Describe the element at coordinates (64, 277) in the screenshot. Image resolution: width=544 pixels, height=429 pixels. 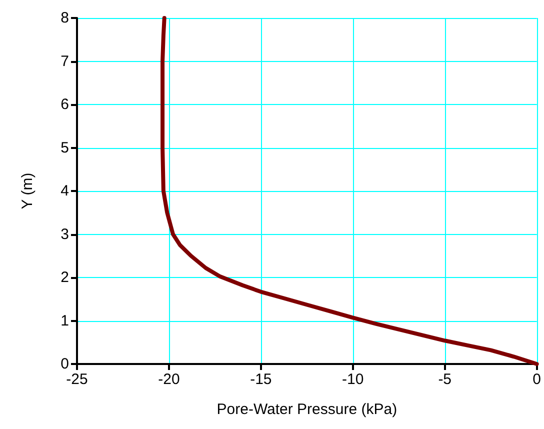
I see `y-tick-label: 2` at that location.